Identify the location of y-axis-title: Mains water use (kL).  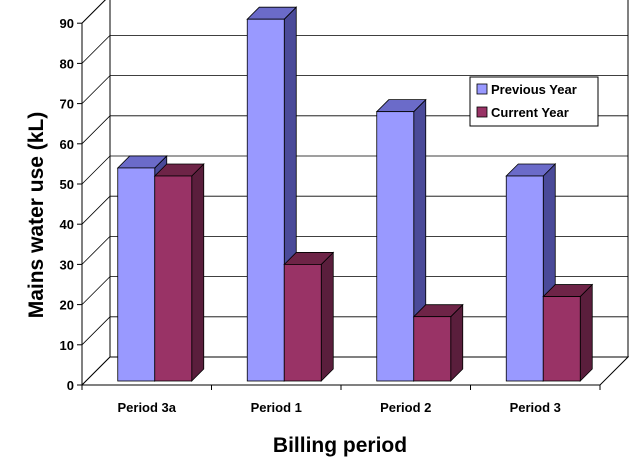
(36, 215).